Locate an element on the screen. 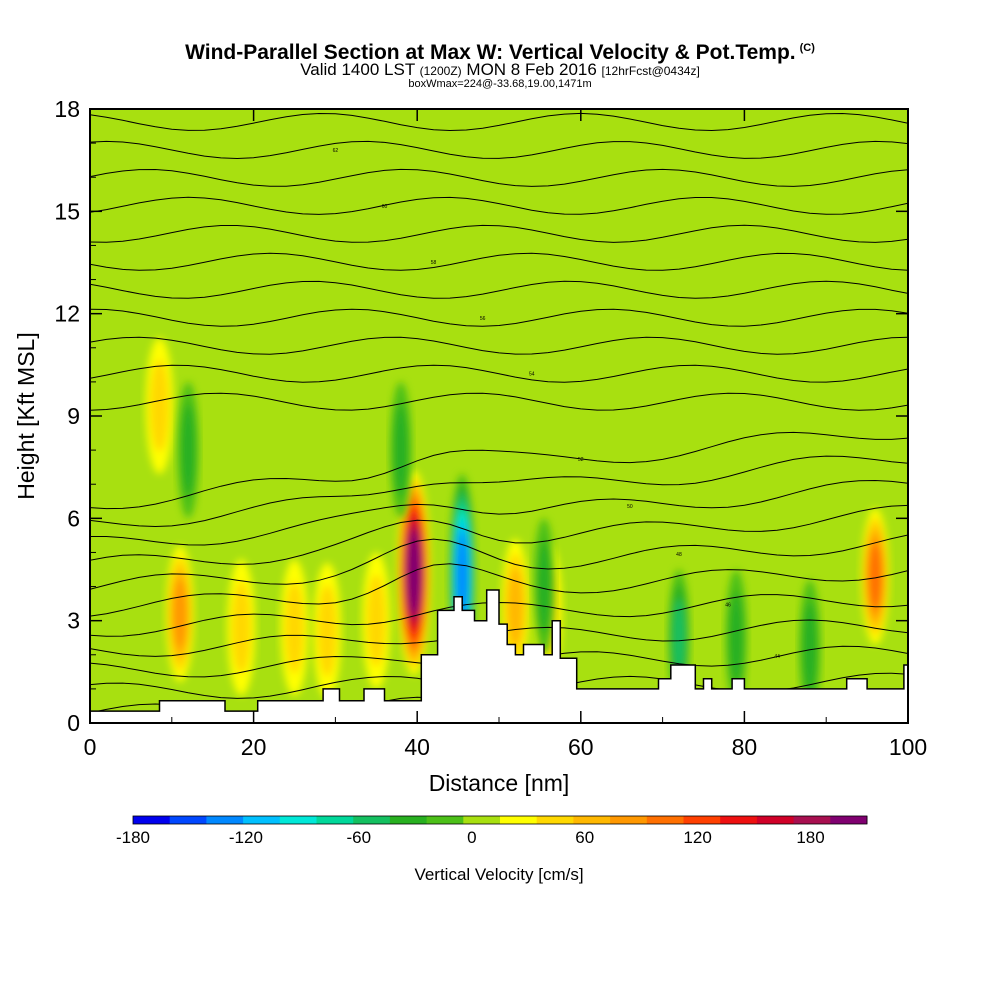  y-tick-label: 6 is located at coordinates (73, 518).